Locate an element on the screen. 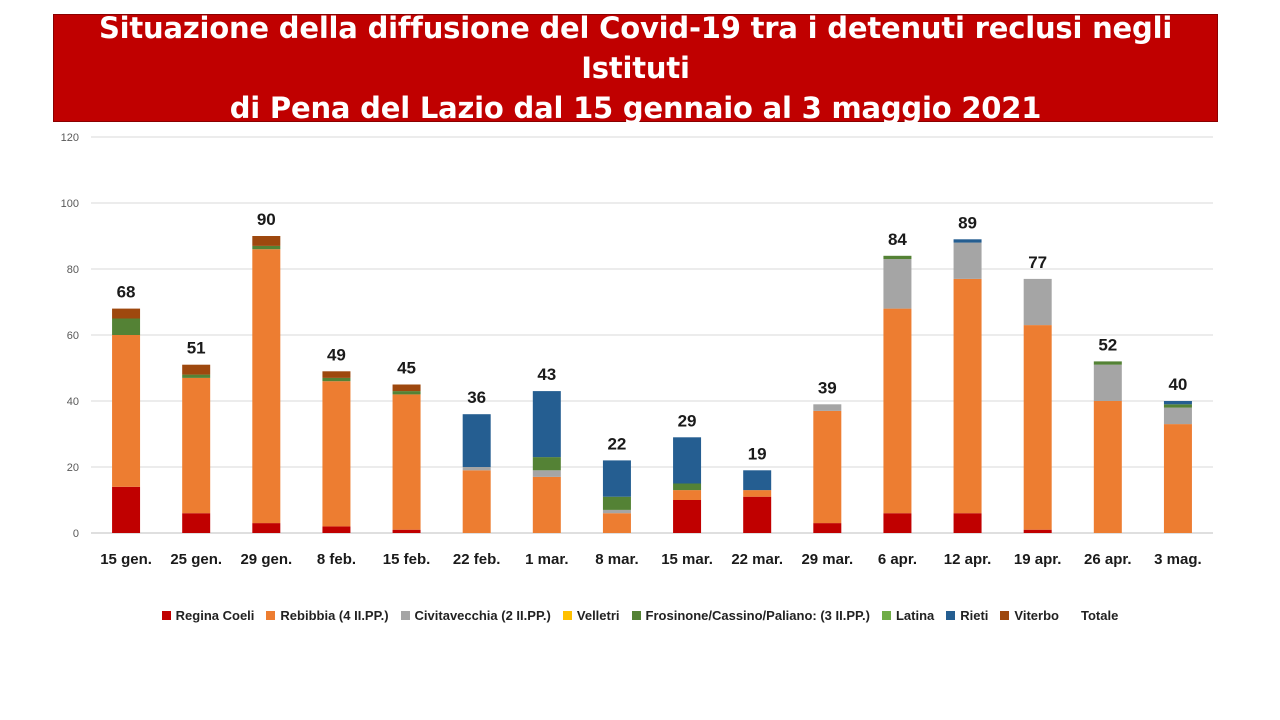  y-tick-label: 100 is located at coordinates (70, 204).